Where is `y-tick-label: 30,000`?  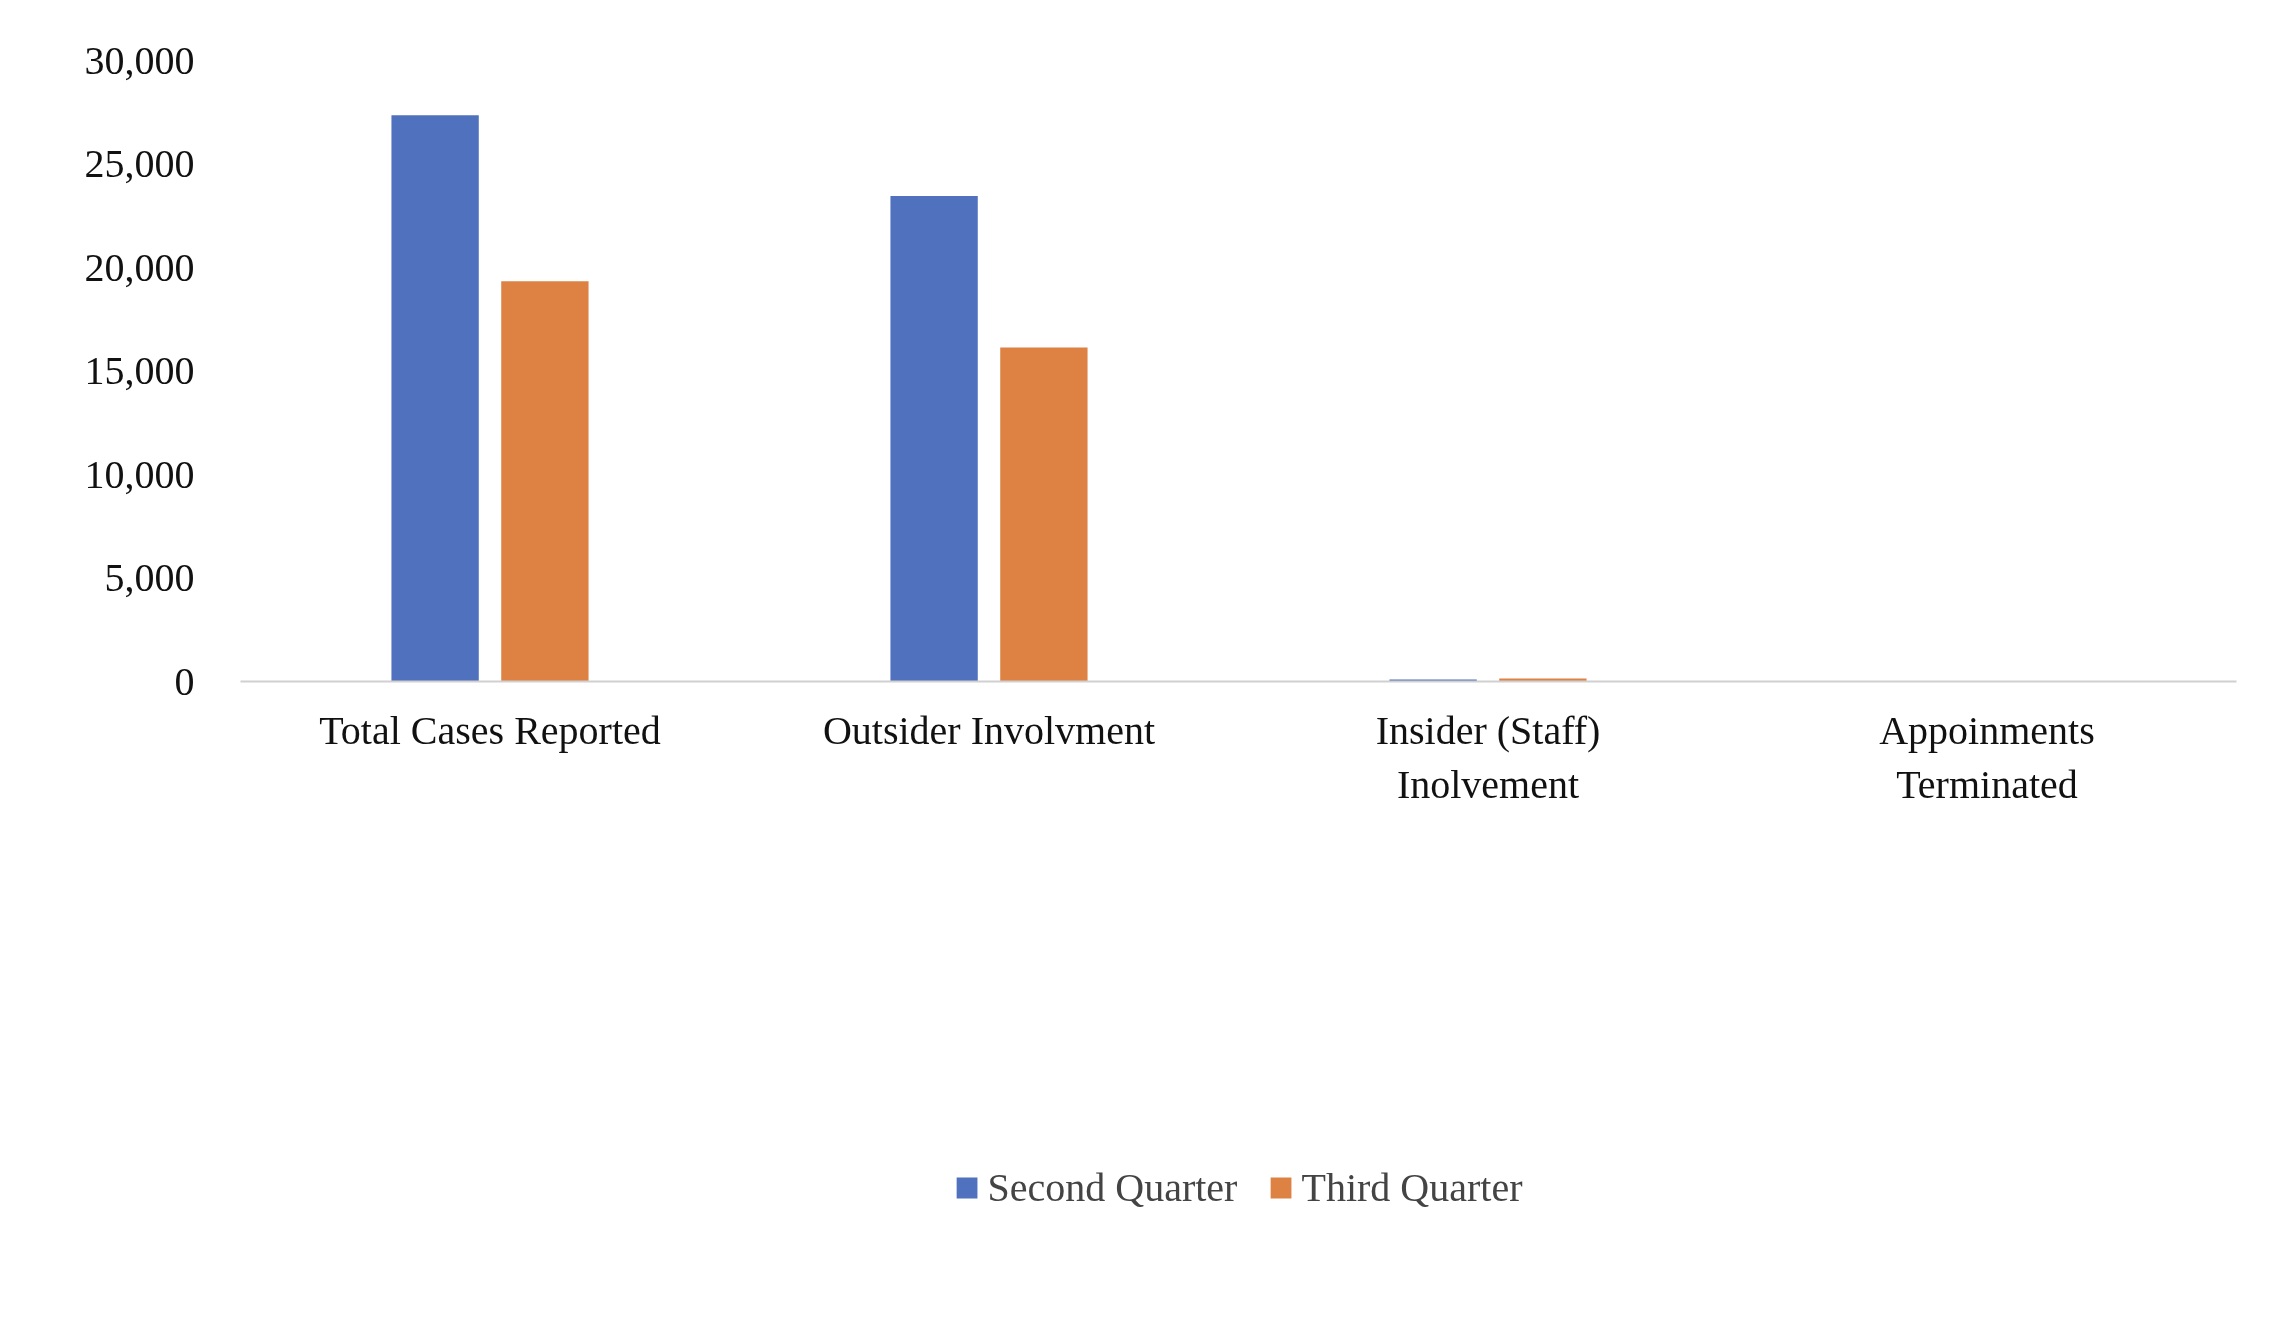 y-tick-label: 30,000 is located at coordinates (139, 60).